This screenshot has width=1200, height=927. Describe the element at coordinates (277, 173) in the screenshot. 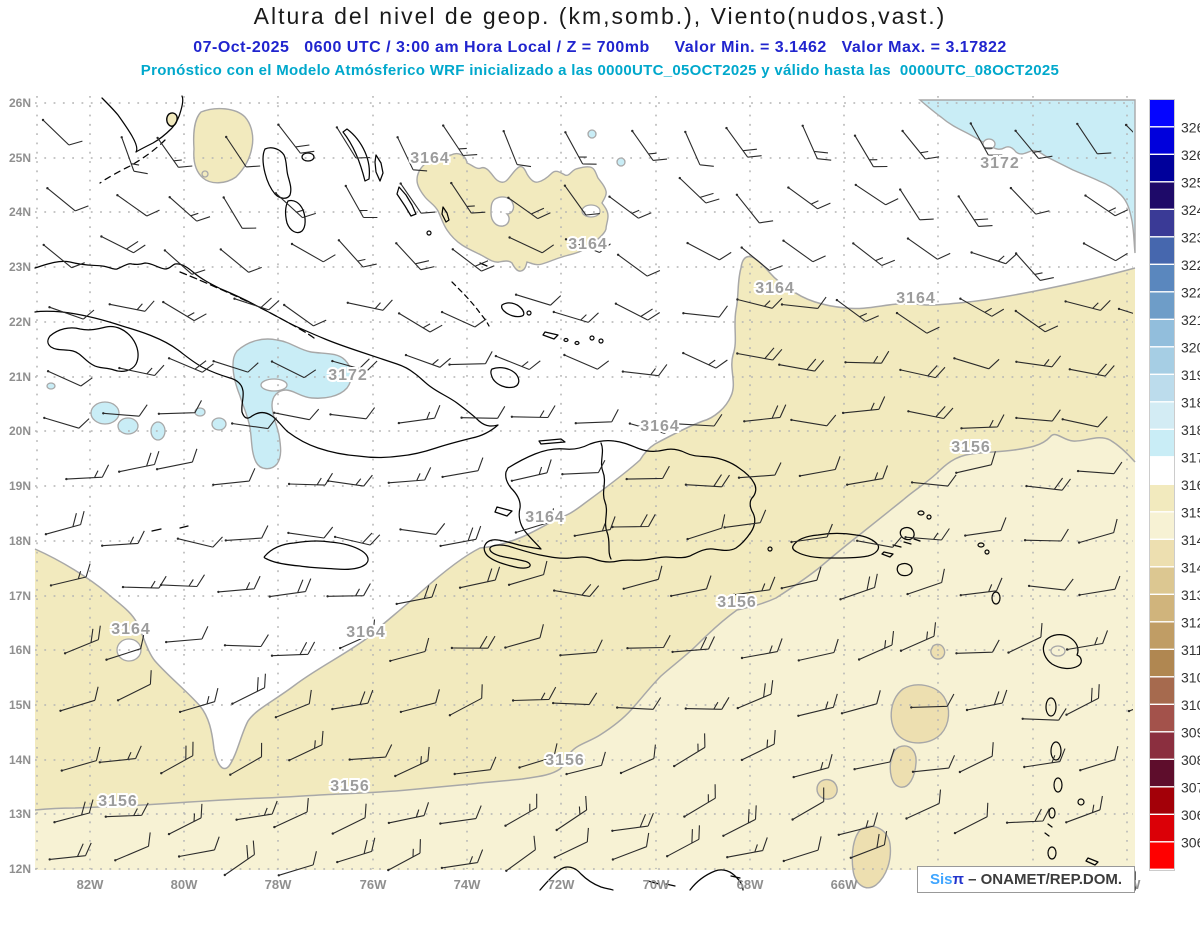

I see `coast-andros-north` at that location.